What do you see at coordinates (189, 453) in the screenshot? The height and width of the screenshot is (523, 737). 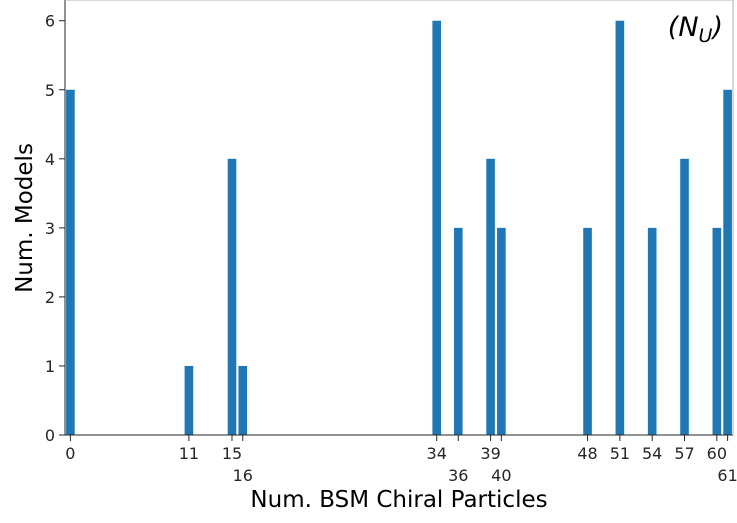 I see `x-tick-label: 11` at bounding box center [189, 453].